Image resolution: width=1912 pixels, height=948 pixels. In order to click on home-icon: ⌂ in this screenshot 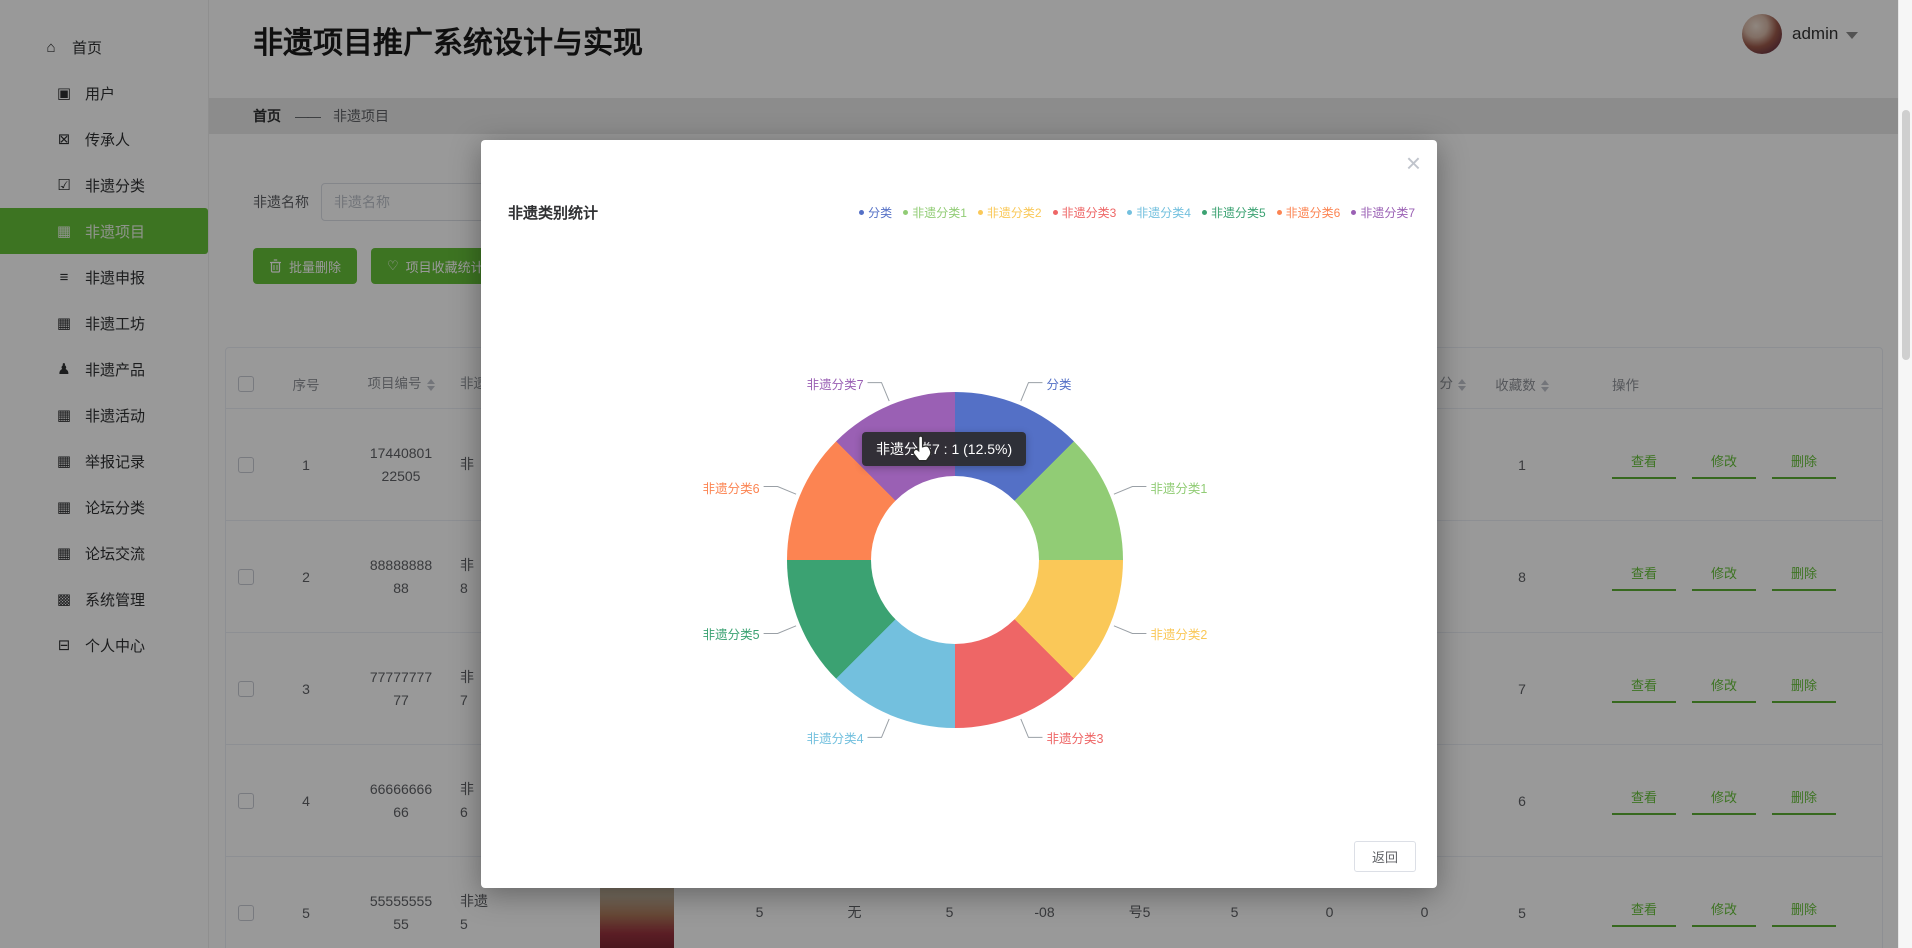, I will do `click(51, 47)`.